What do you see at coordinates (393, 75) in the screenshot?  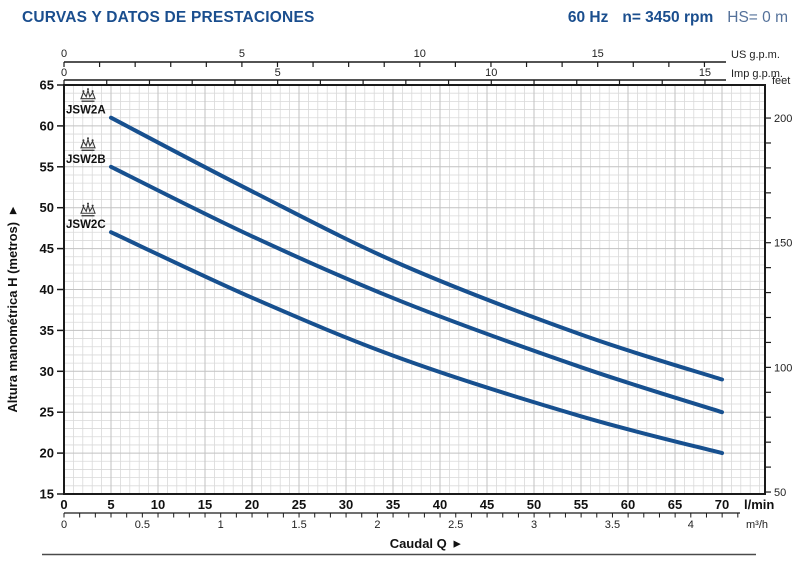 I see `x-axis-impgpm: 0 5 10 15` at bounding box center [393, 75].